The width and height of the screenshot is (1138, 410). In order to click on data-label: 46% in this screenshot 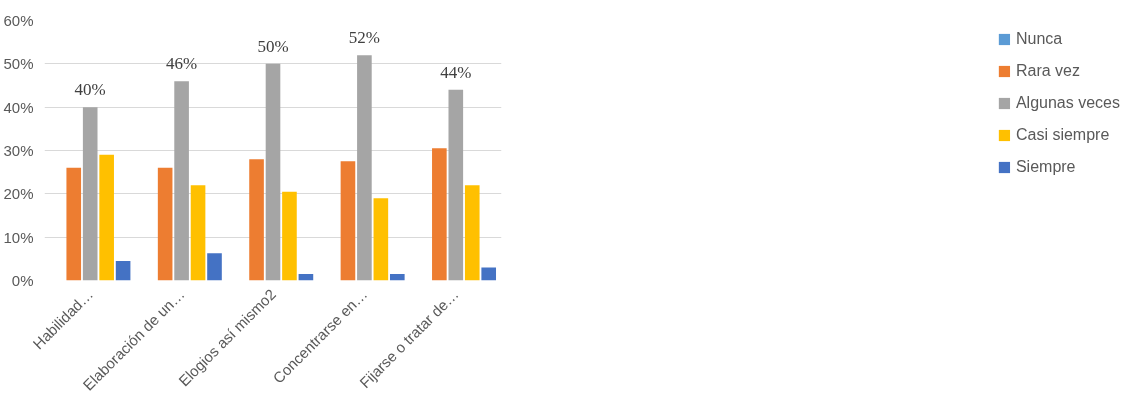, I will do `click(182, 64)`.